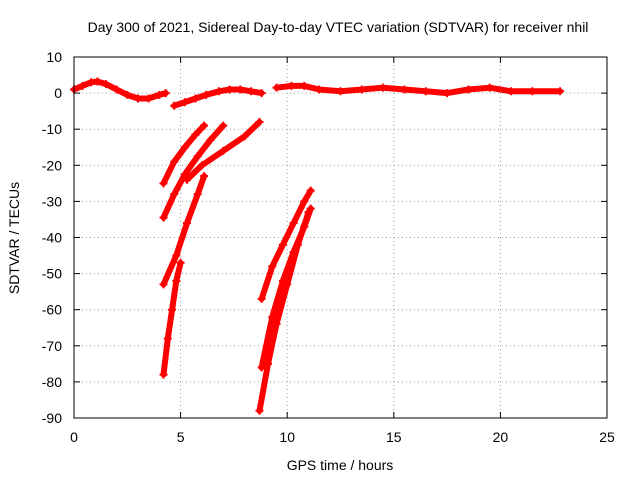 The width and height of the screenshot is (640, 480). I want to click on x-tick-label: 15, so click(394, 437).